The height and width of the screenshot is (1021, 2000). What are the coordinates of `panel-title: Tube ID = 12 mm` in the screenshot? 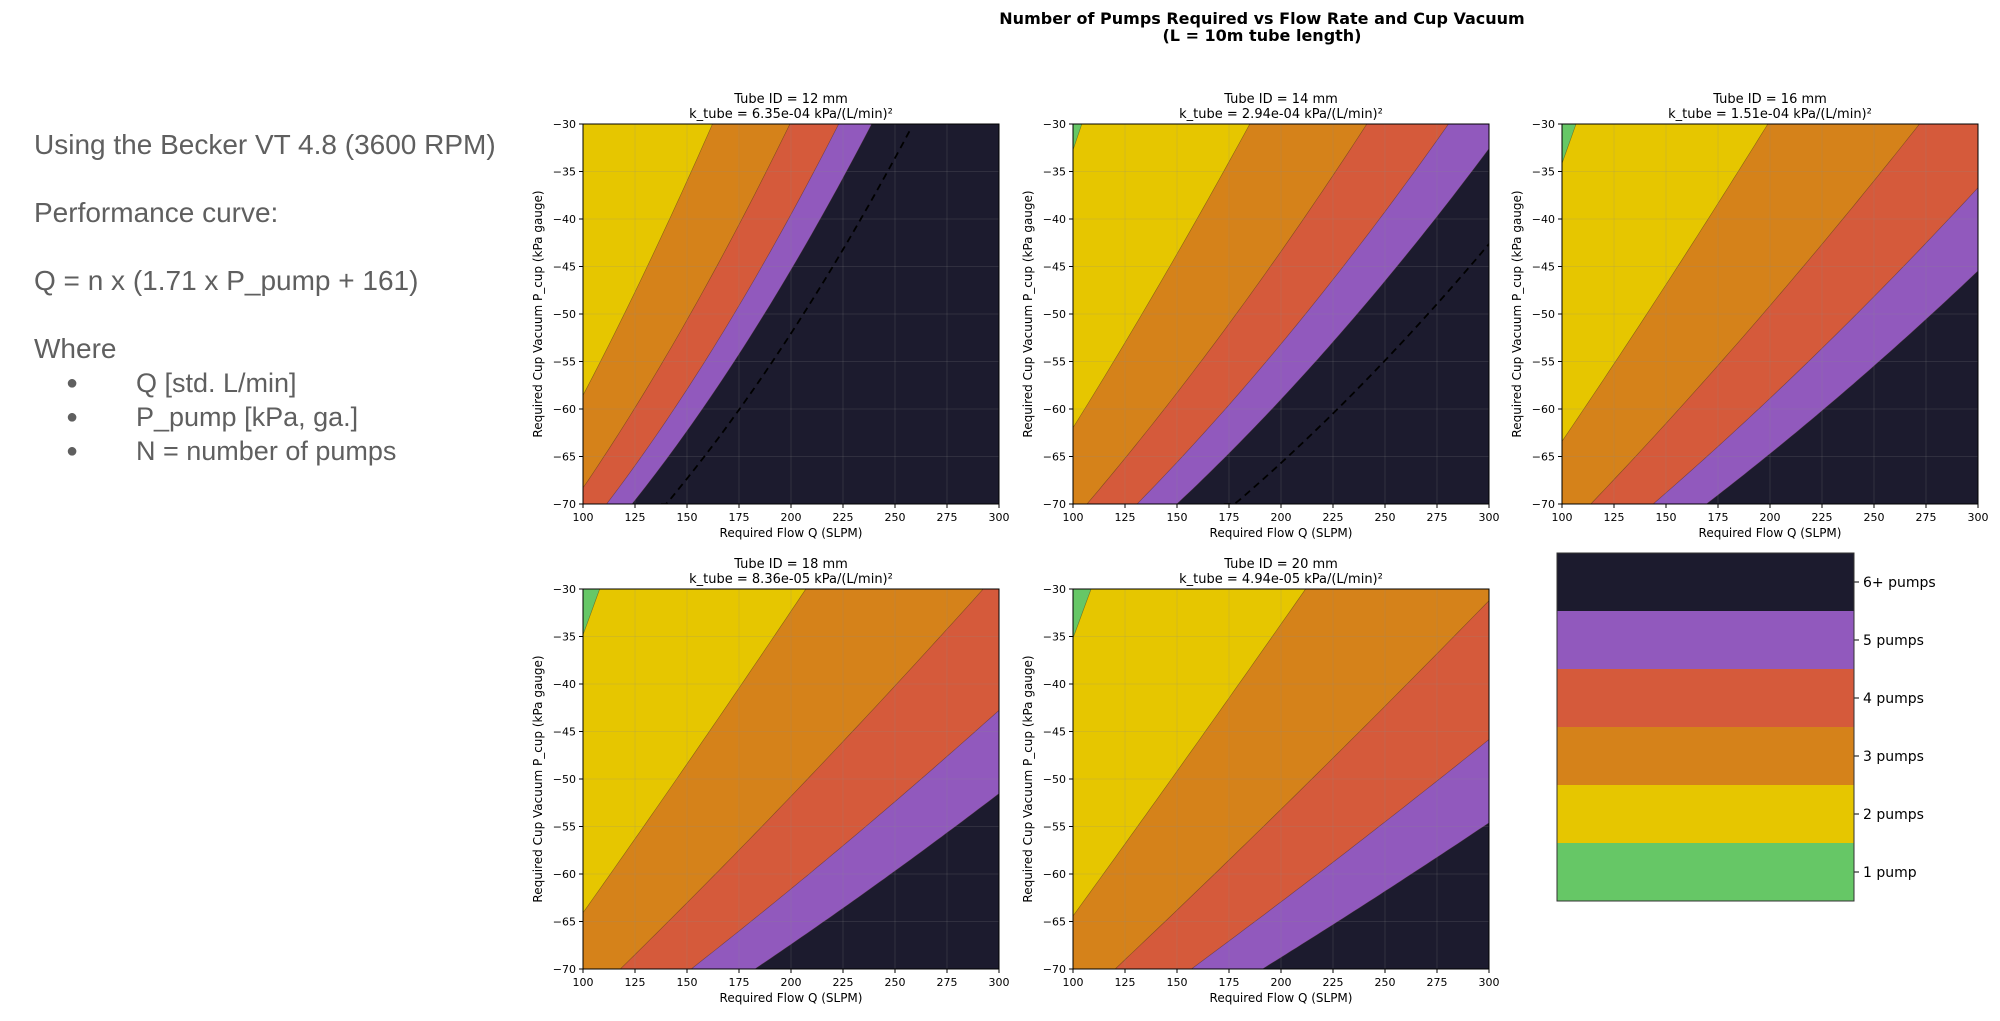 It's located at (790, 99).